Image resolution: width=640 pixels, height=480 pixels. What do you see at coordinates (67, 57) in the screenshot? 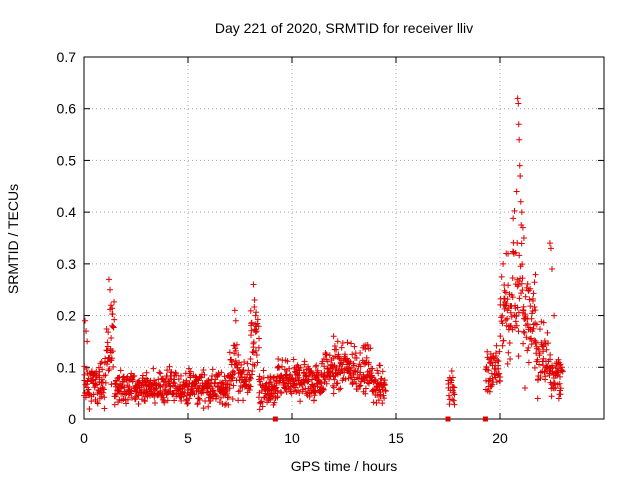
I see `y-tick-label: 0.7` at bounding box center [67, 57].